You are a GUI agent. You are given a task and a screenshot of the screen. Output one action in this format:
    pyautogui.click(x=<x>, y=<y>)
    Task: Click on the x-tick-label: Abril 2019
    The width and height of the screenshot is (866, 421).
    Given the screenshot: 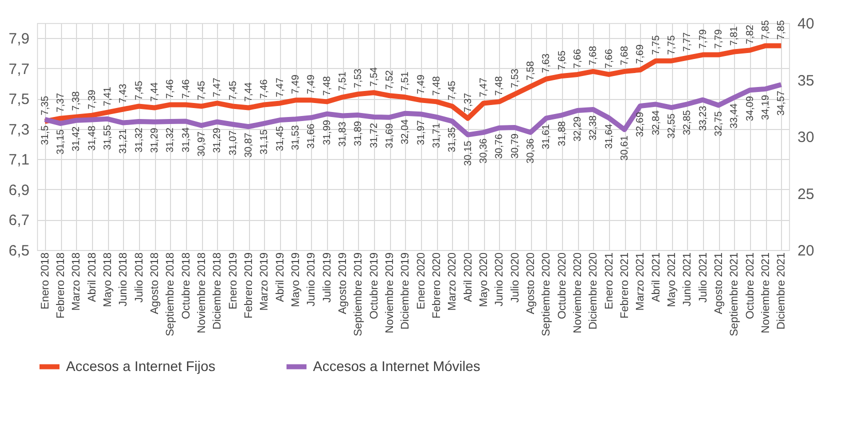 What is the action you would take?
    pyautogui.click(x=280, y=277)
    